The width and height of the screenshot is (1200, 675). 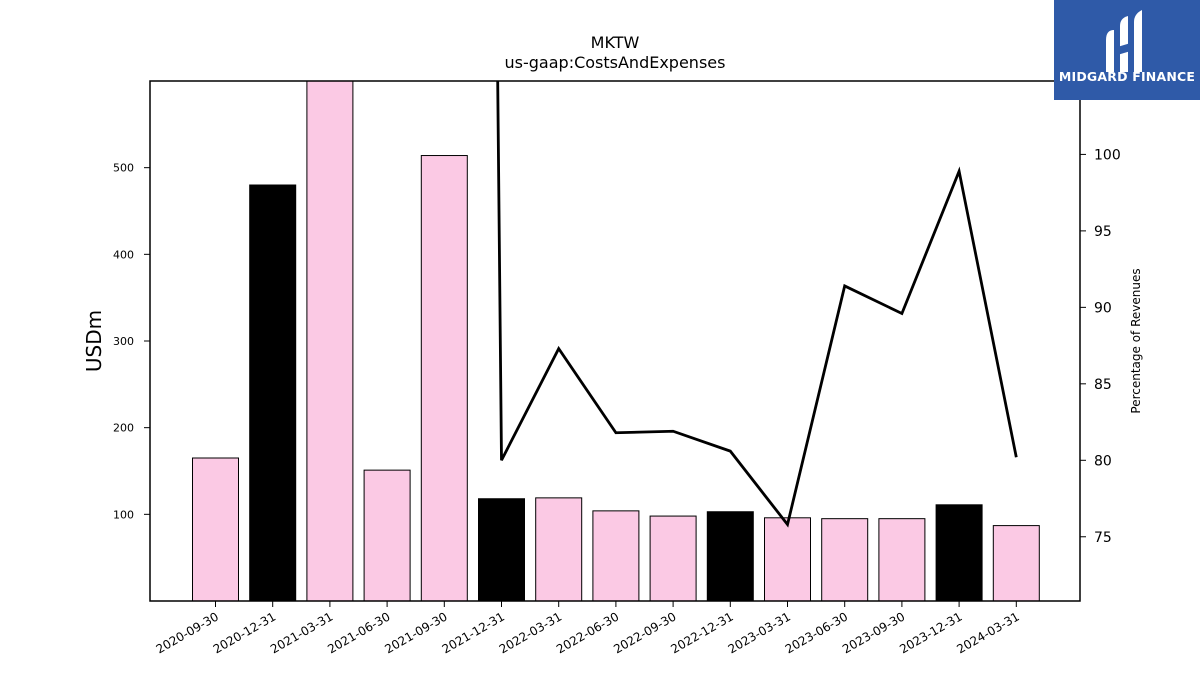 I want to click on y2-tick-label: 80, so click(x=1103, y=461).